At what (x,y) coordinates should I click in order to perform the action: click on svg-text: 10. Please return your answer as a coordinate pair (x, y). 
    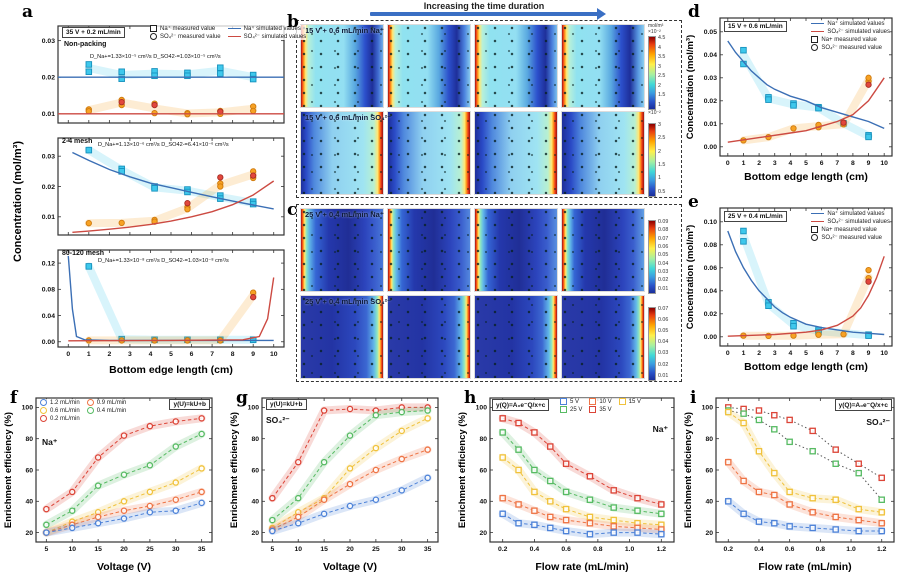
    Looking at the image, I should click on (298, 549).